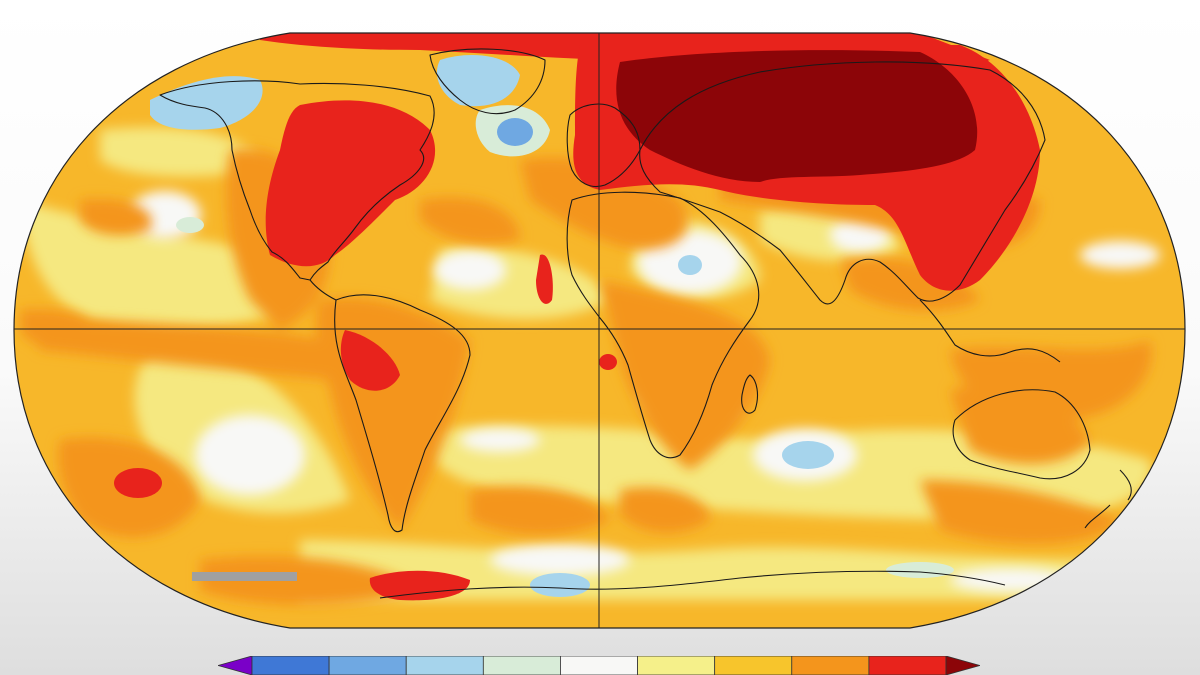 The width and height of the screenshot is (1200, 675). Describe the element at coordinates (663, 325) in the screenshot. I see `africa-outline` at that location.